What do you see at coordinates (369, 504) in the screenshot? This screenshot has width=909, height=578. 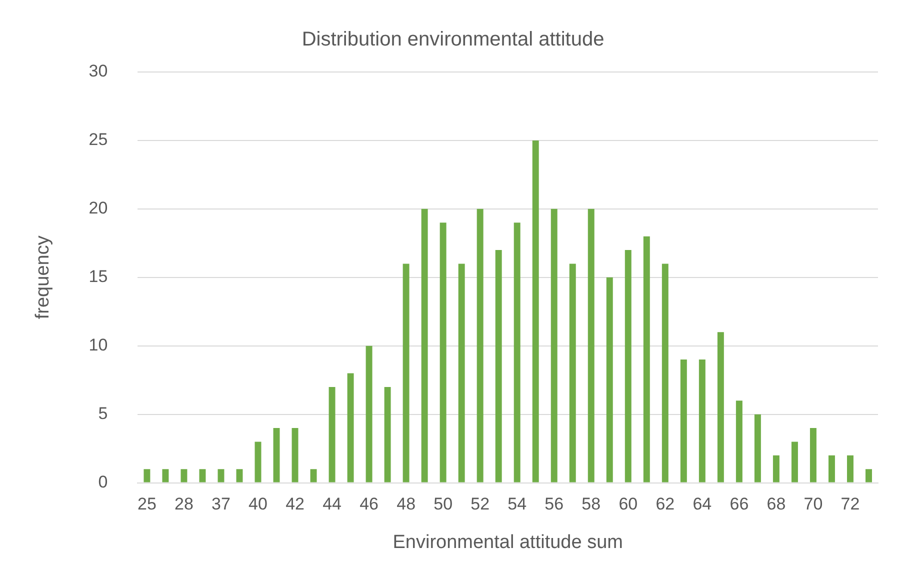 I see `x-tick-label: 46` at bounding box center [369, 504].